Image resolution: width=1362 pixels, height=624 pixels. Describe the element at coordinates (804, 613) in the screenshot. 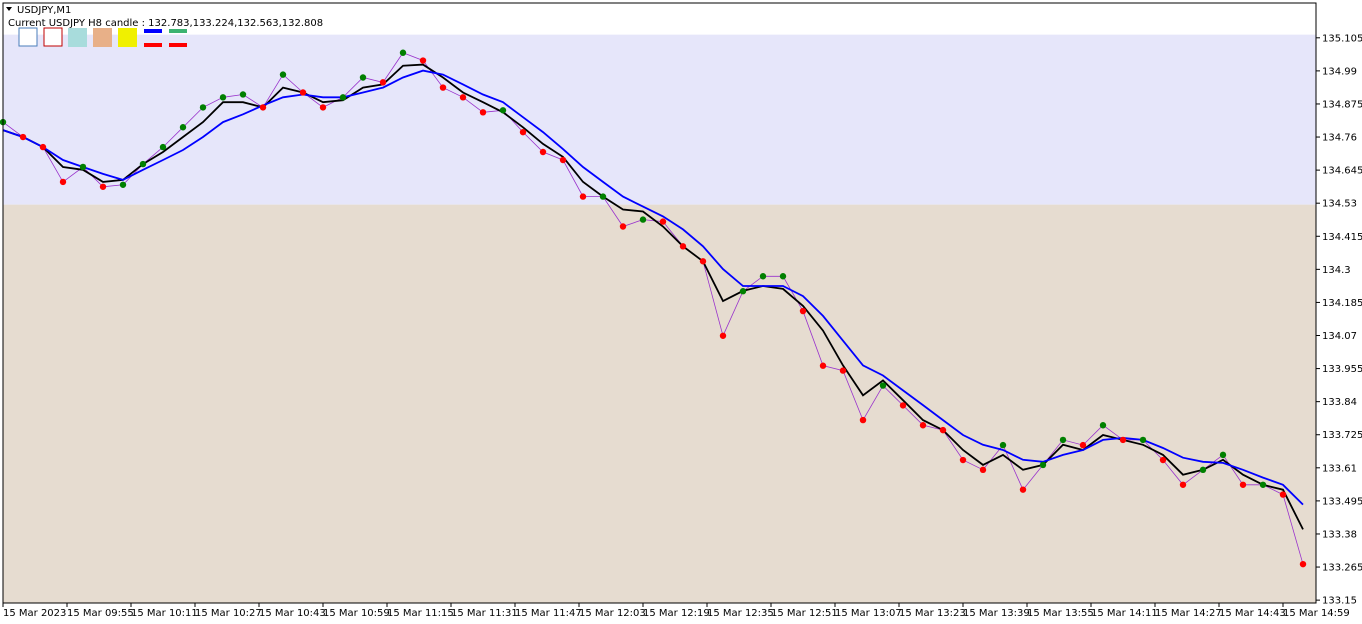

I see `x-tick-label: 15 Mar 12:51` at that location.